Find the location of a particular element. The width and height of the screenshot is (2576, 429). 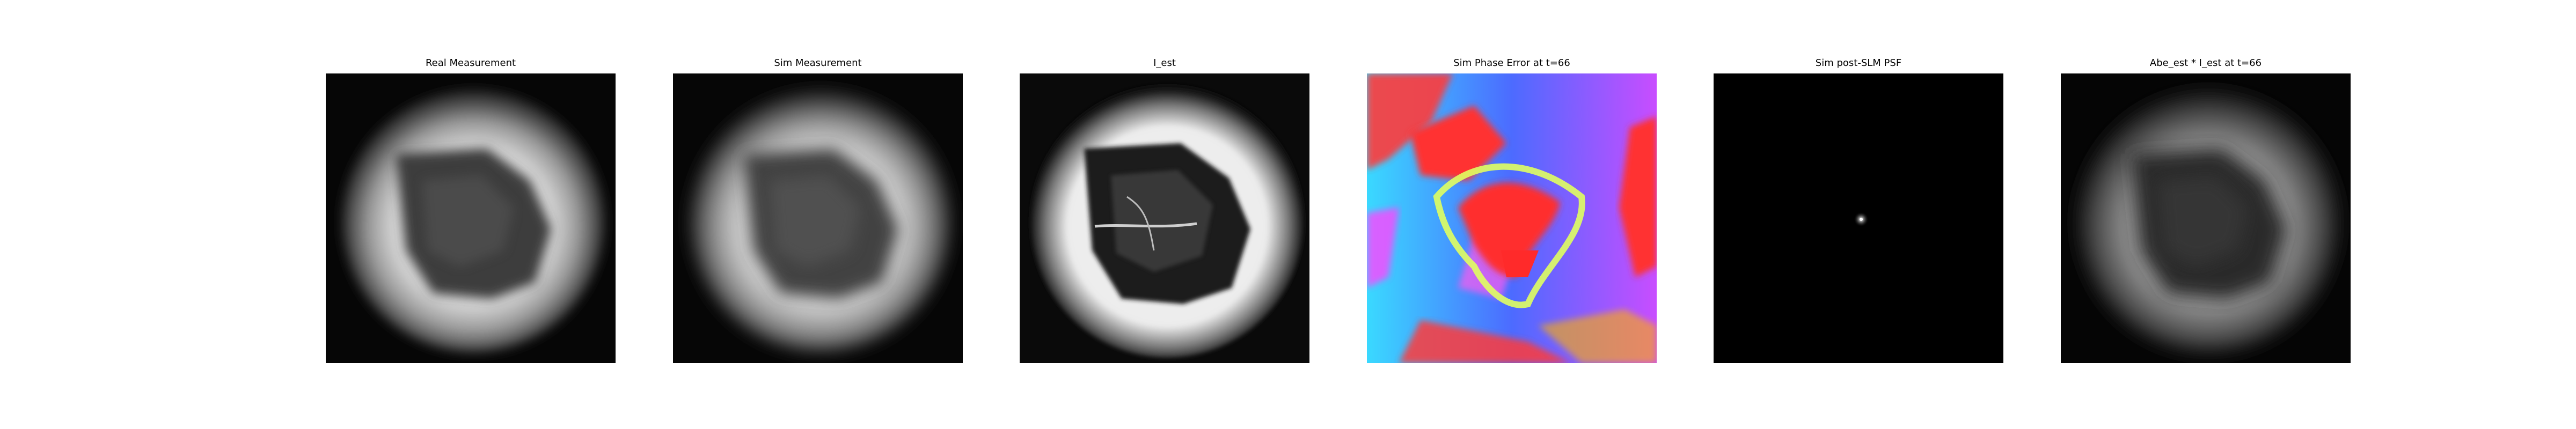

panel-sim-phase-error: Sim Phase Error at t=66 is located at coordinates (1512, 209).